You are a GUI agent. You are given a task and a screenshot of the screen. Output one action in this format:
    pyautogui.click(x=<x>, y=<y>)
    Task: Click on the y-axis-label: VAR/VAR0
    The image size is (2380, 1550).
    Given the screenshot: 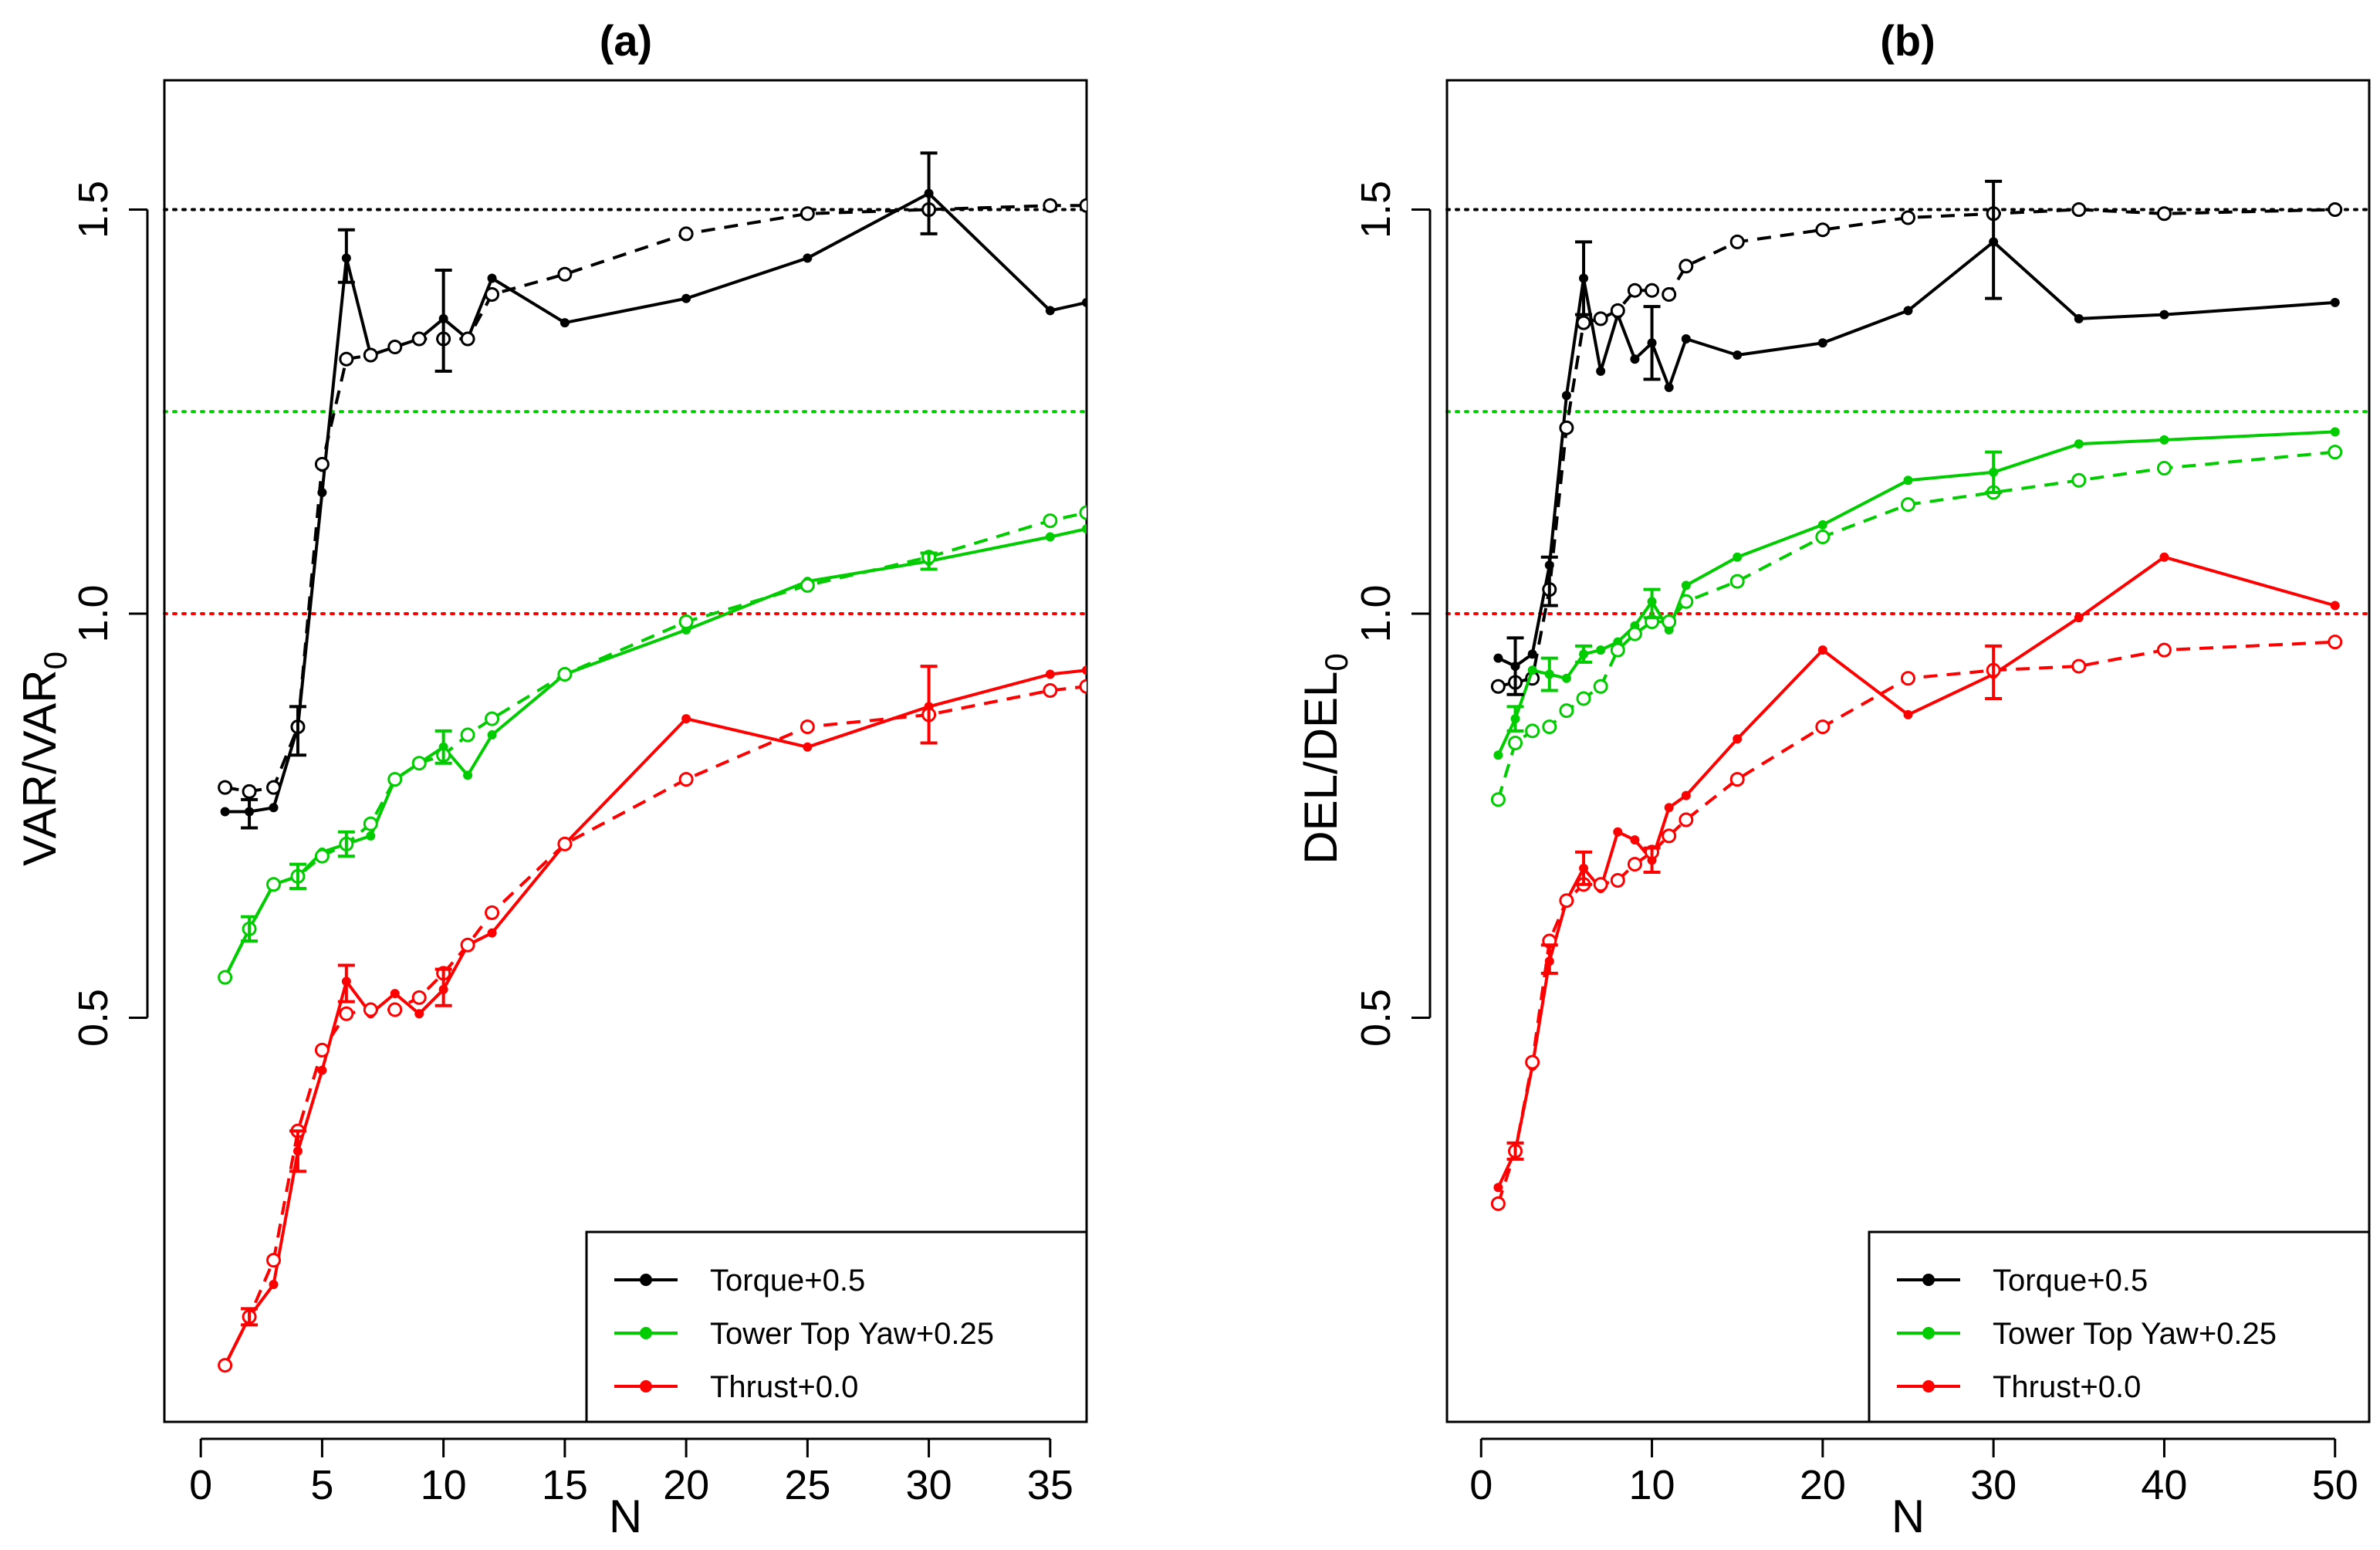 What is the action you would take?
    pyautogui.click(x=44, y=758)
    